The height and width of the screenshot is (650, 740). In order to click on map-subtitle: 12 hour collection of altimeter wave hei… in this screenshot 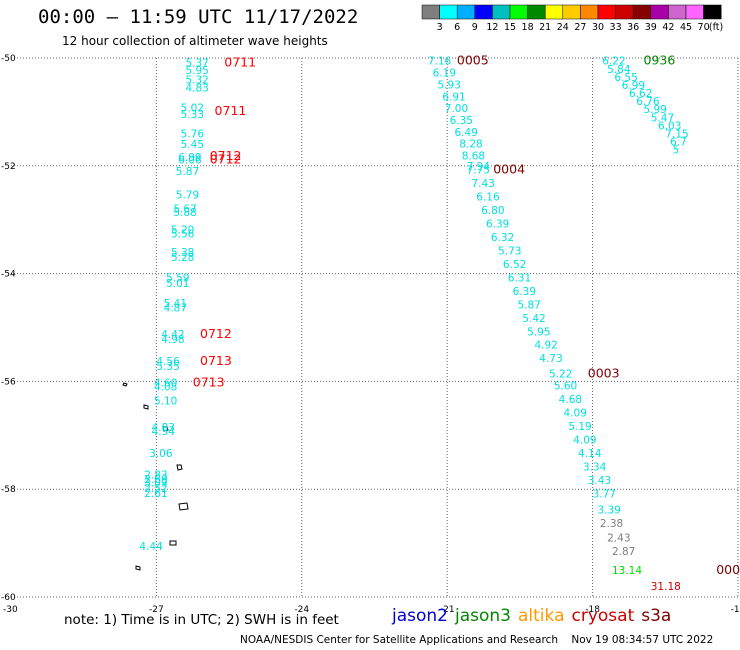, I will do `click(195, 41)`.